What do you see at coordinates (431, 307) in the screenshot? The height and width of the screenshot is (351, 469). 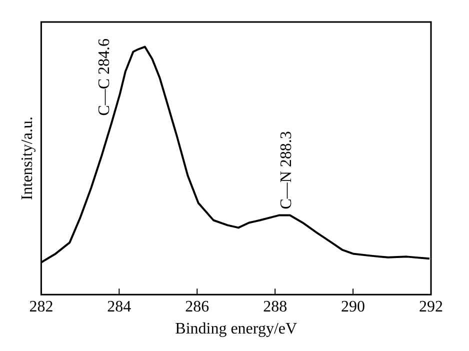 I see `x-tick-label: 292` at bounding box center [431, 307].